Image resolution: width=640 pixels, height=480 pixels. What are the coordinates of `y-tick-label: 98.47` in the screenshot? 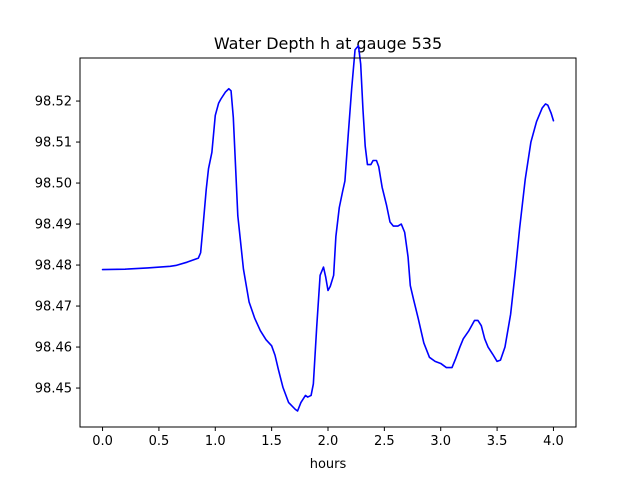 It's located at (53, 307).